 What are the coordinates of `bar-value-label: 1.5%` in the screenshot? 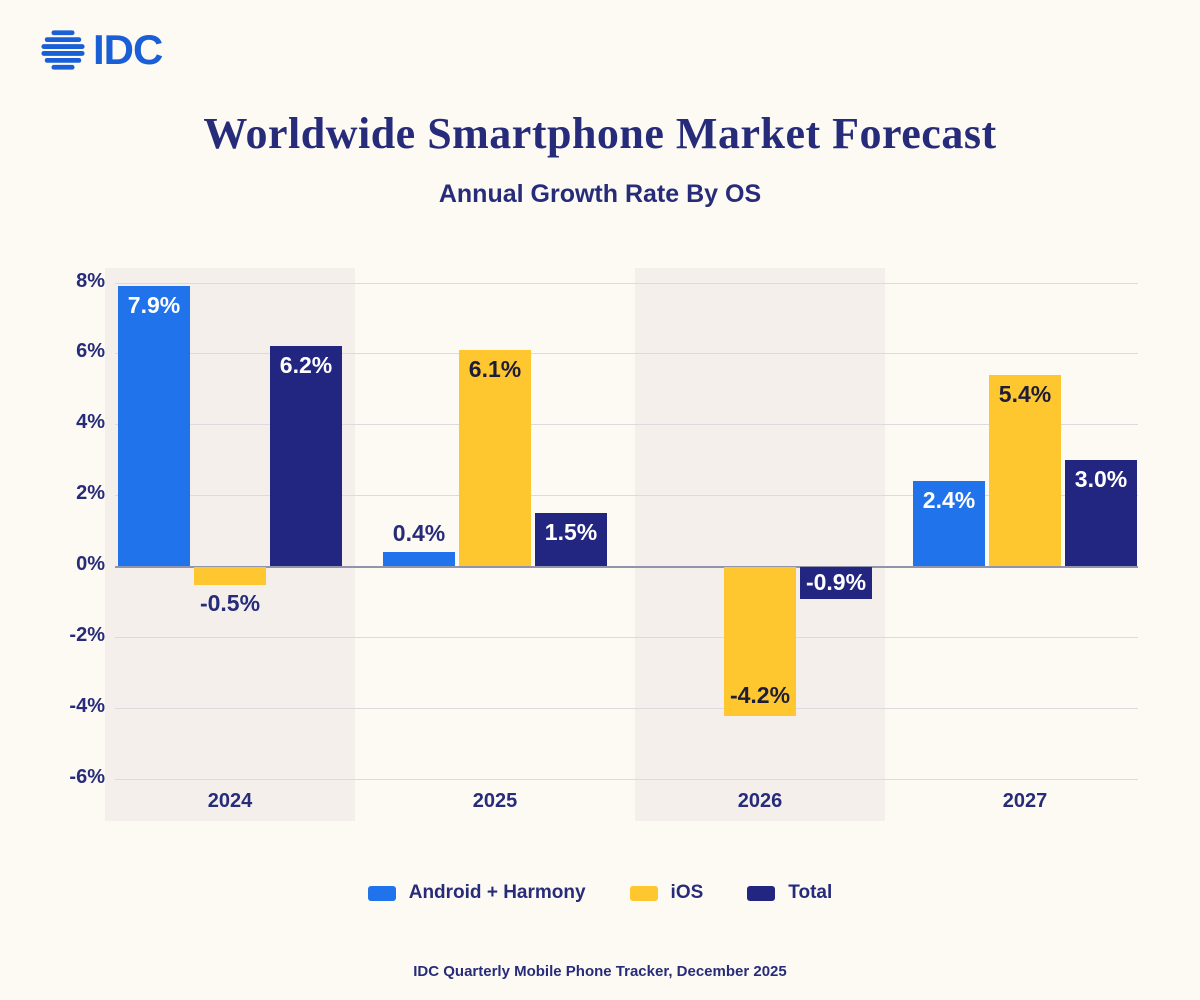 It's located at (571, 532).